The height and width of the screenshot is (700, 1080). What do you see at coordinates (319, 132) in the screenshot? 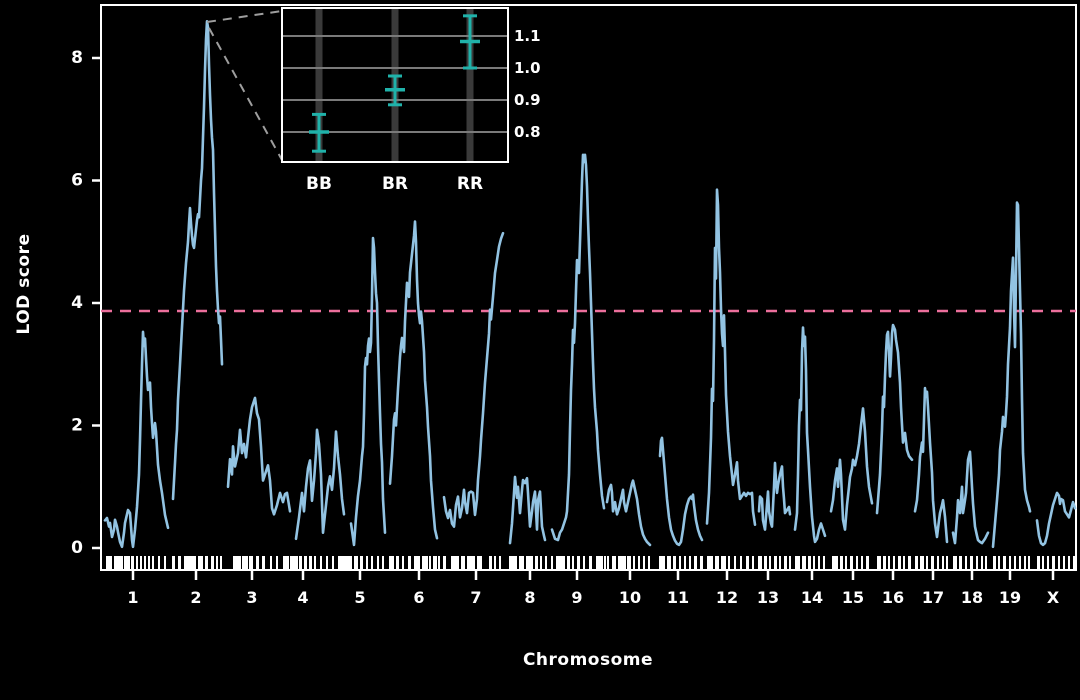
I see `effect-errorbar-bb` at bounding box center [319, 132].